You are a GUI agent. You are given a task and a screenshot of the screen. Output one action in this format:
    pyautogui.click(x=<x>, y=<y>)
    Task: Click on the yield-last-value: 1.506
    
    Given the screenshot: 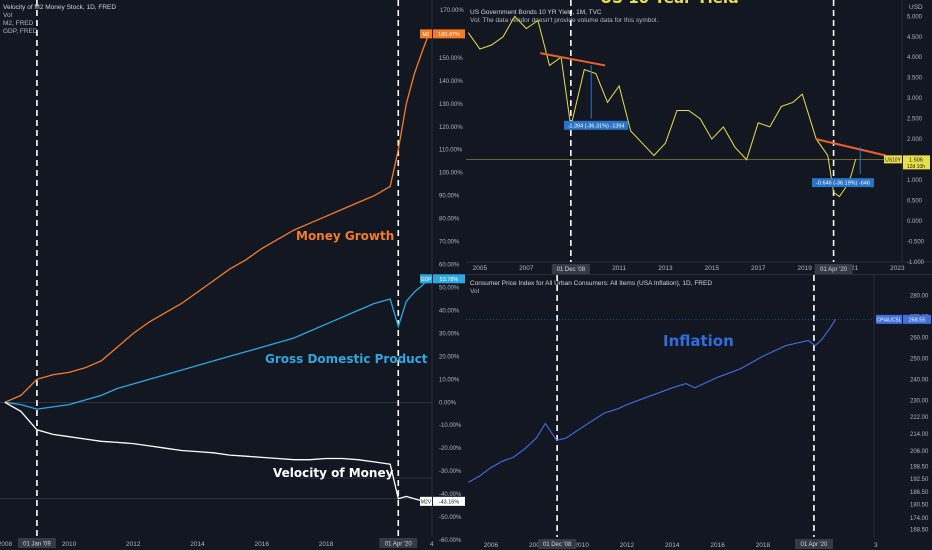 What is the action you would take?
    pyautogui.click(x=916, y=160)
    